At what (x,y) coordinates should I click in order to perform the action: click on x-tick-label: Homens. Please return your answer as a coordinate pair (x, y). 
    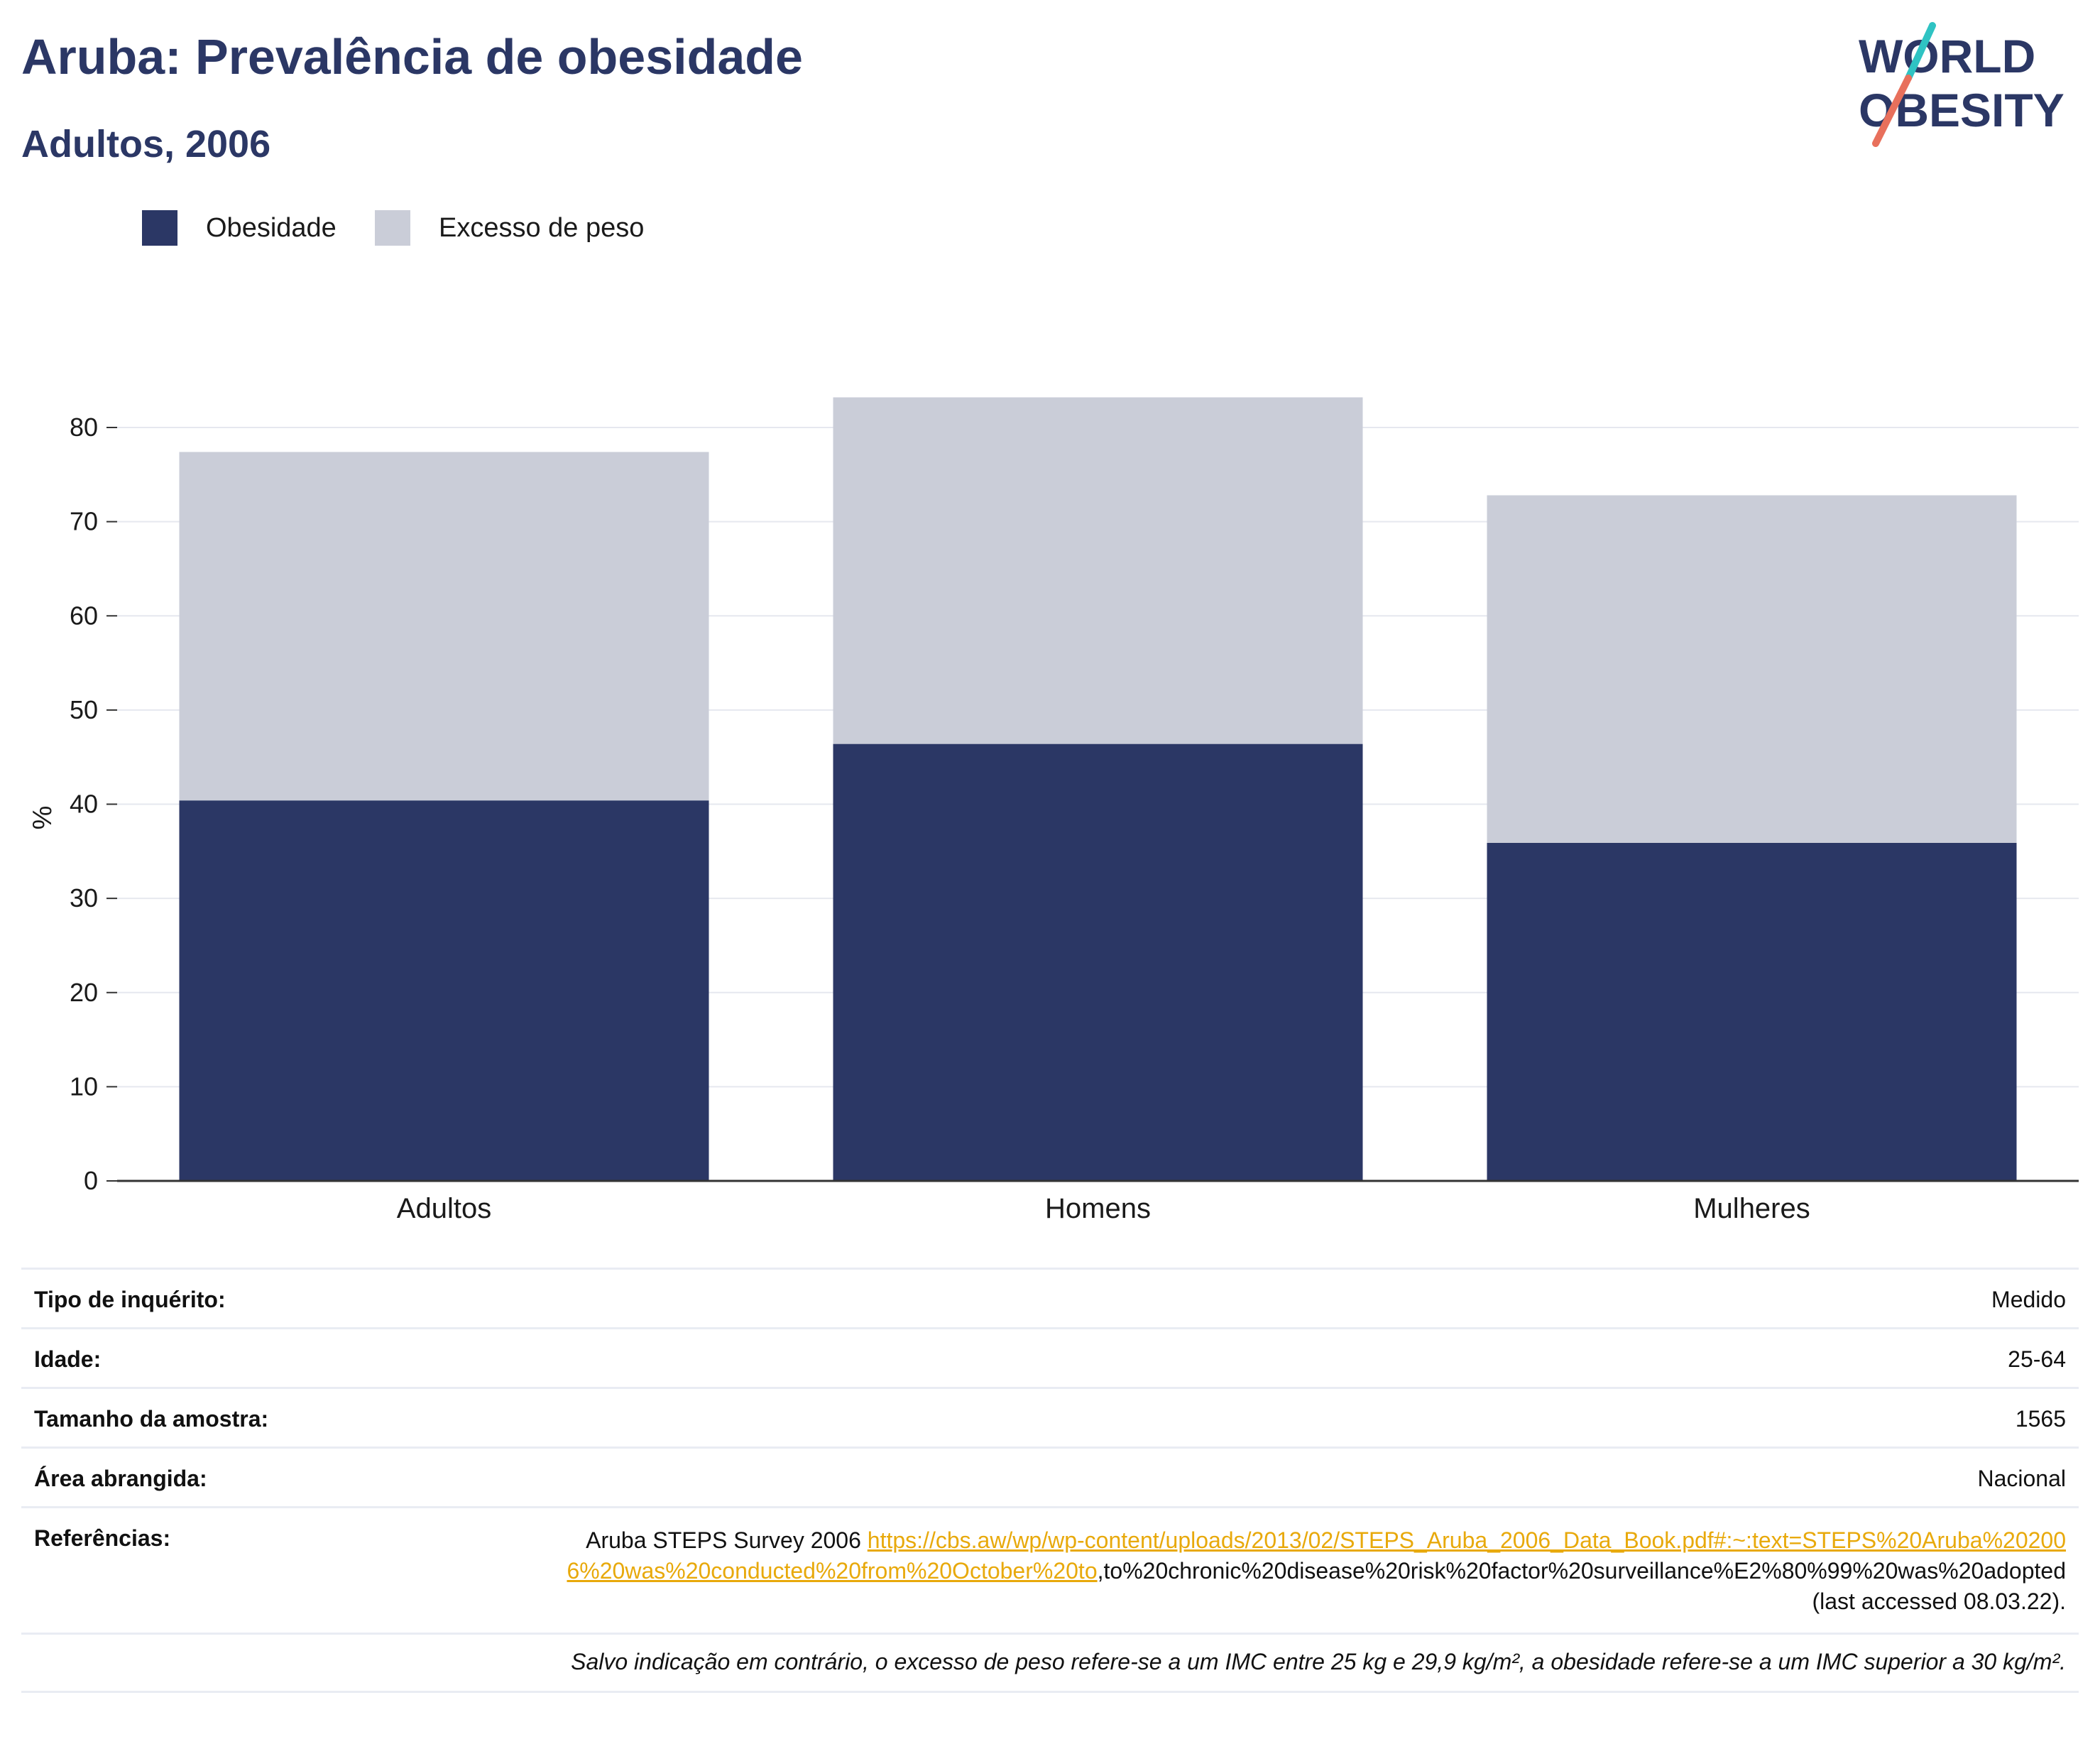
    Looking at the image, I should click on (1098, 1208).